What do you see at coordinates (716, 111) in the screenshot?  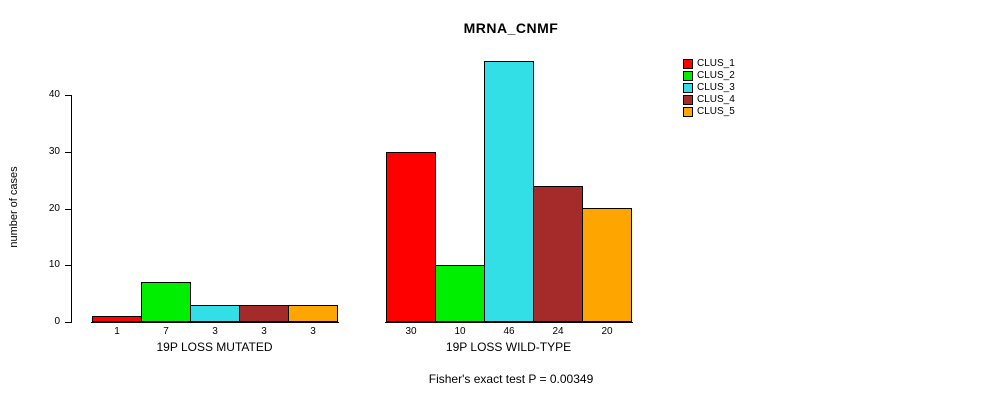 I see `legend-label: CLUS_5` at bounding box center [716, 111].